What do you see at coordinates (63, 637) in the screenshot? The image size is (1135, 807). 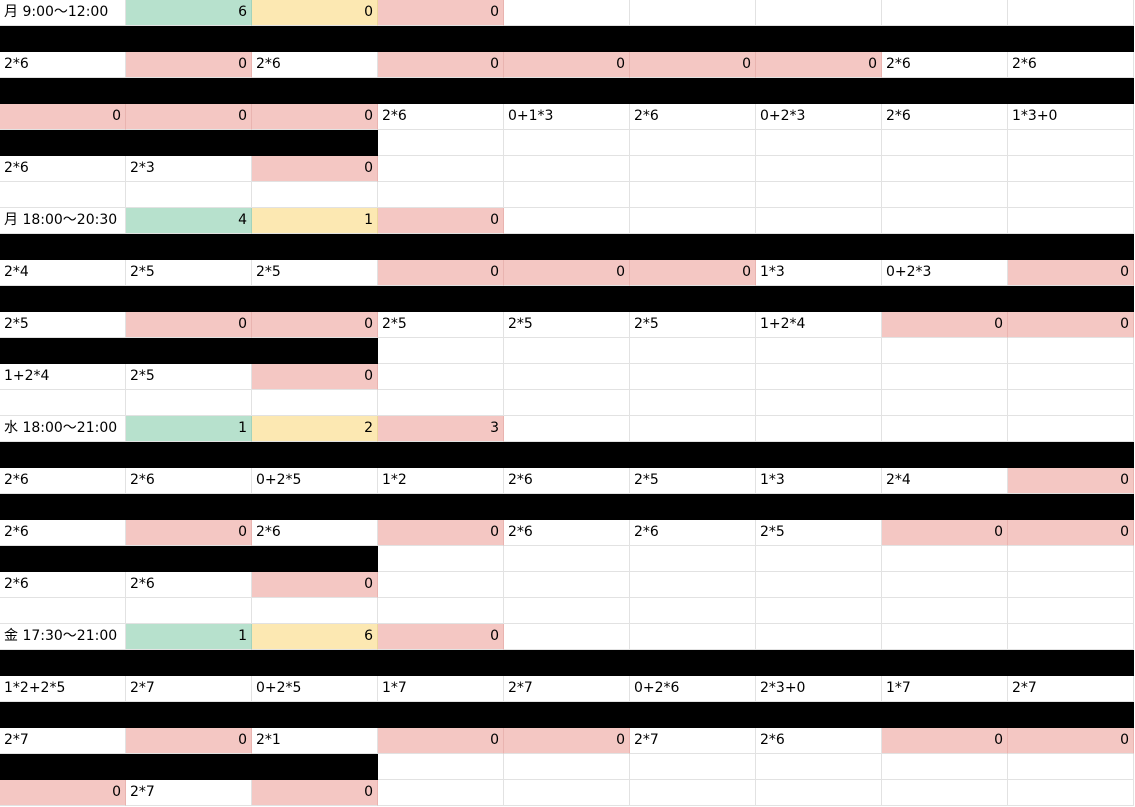 I see `table-cell: 金 17:30～21:00` at bounding box center [63, 637].